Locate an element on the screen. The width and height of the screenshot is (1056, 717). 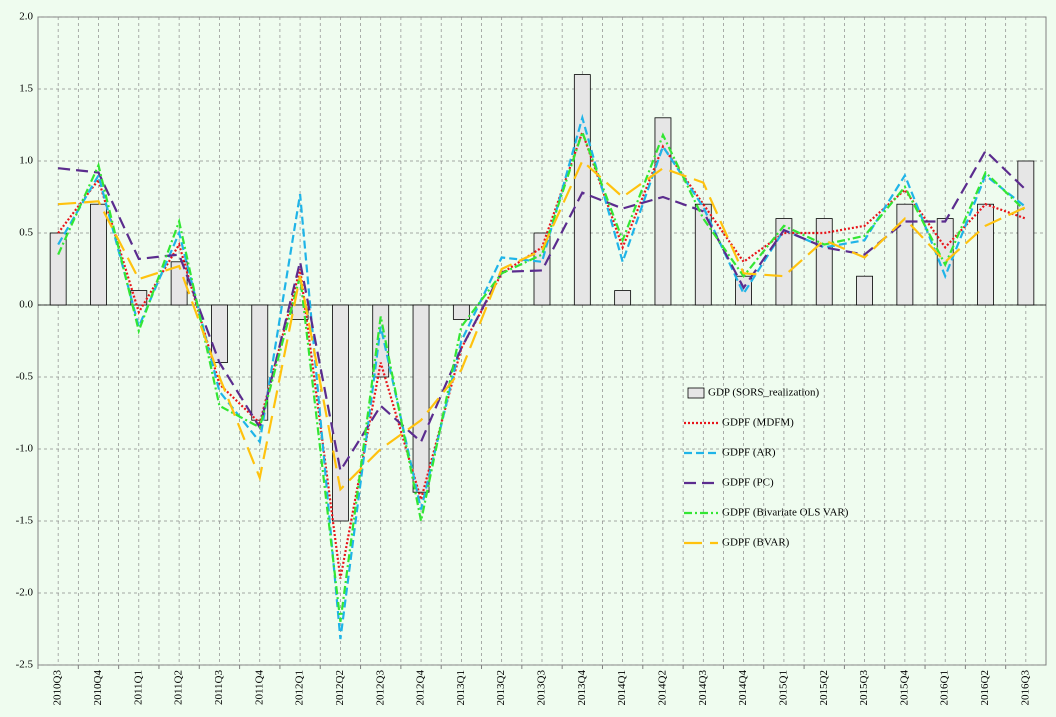
legend-label: GDPF (Bivariate OLS VAR) is located at coordinates (785, 513).